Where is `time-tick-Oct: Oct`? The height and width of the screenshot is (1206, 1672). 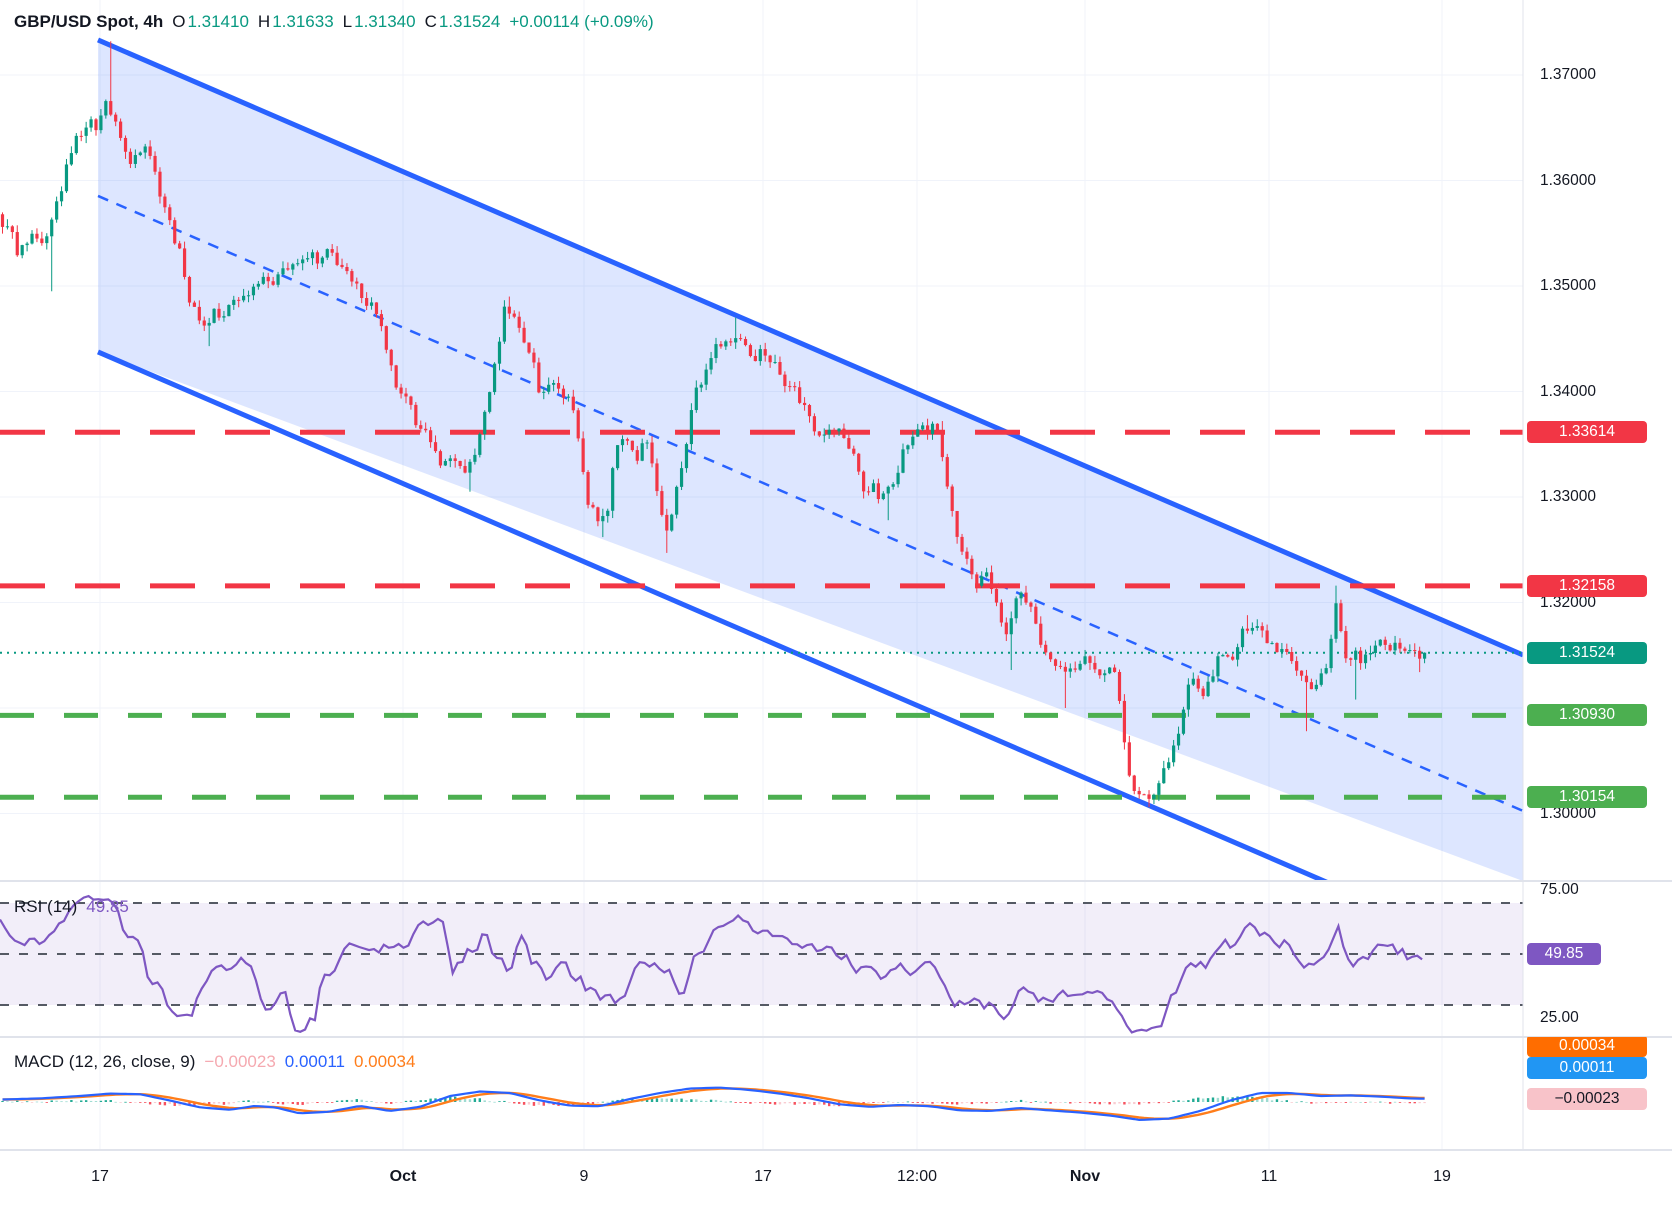 time-tick-Oct: Oct is located at coordinates (403, 1176).